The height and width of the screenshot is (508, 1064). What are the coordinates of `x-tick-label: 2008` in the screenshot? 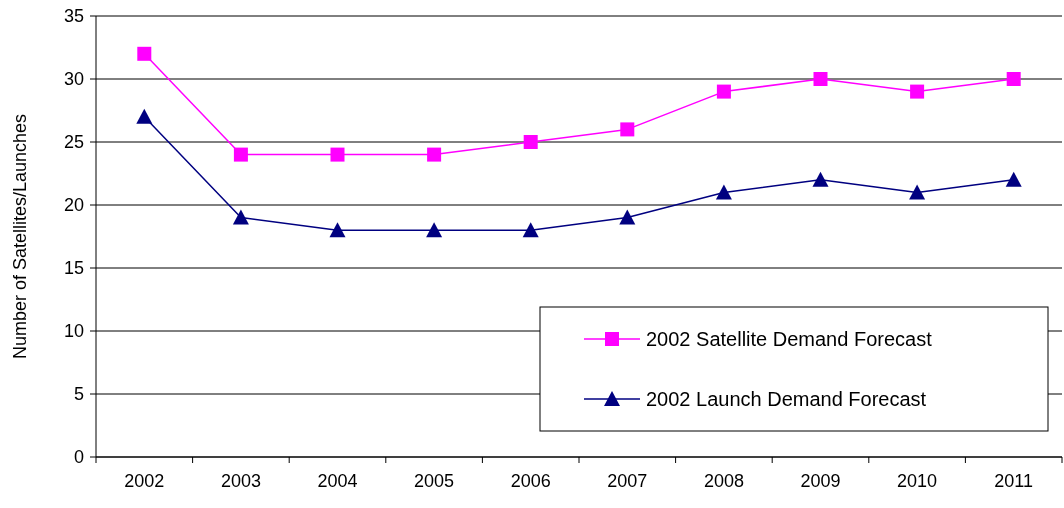 It's located at (723, 481).